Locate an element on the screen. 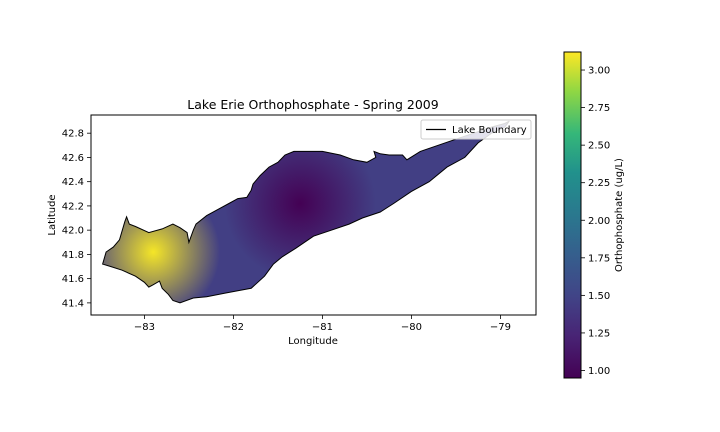 This screenshot has height=432, width=720. x-tick-label: −79 is located at coordinates (500, 327).